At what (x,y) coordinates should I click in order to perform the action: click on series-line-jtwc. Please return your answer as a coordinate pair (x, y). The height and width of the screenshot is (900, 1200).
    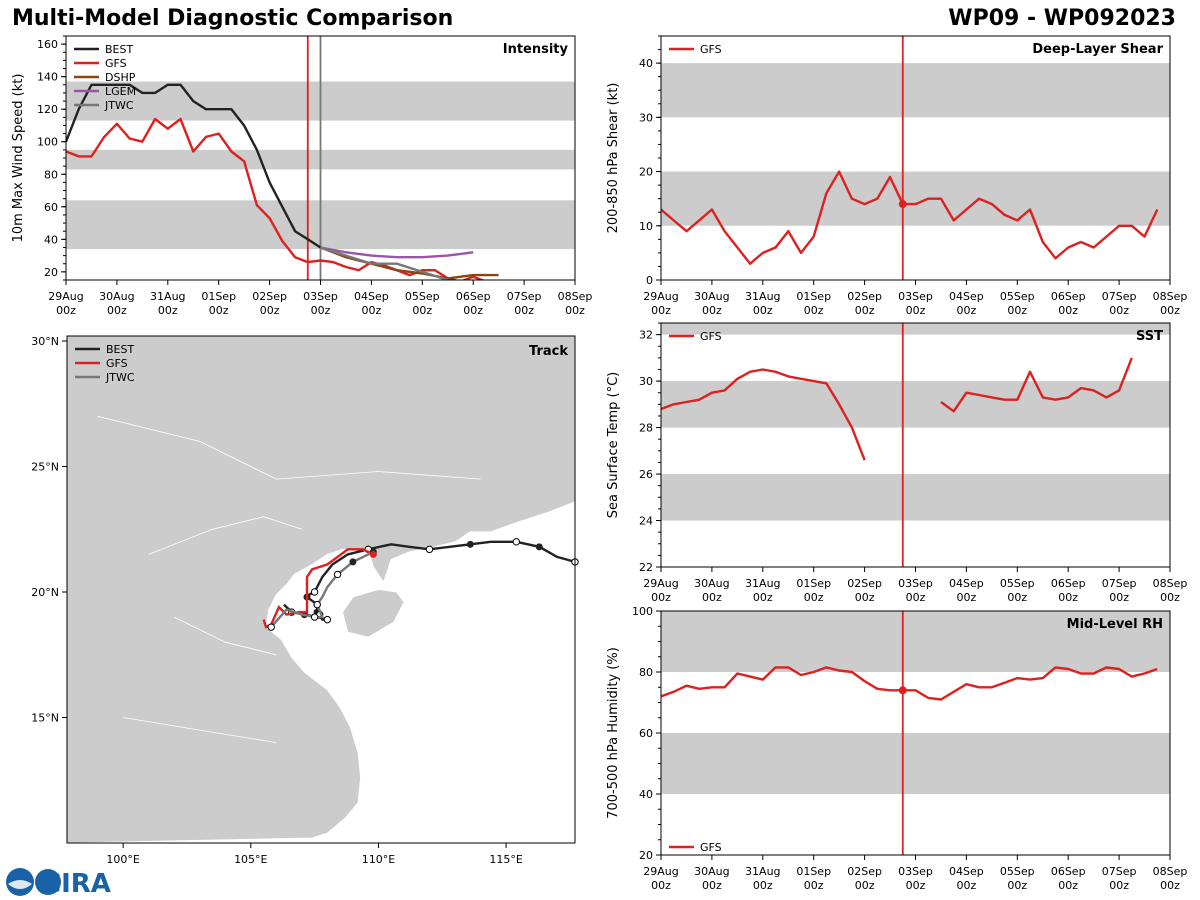
    Looking at the image, I should click on (384, 263).